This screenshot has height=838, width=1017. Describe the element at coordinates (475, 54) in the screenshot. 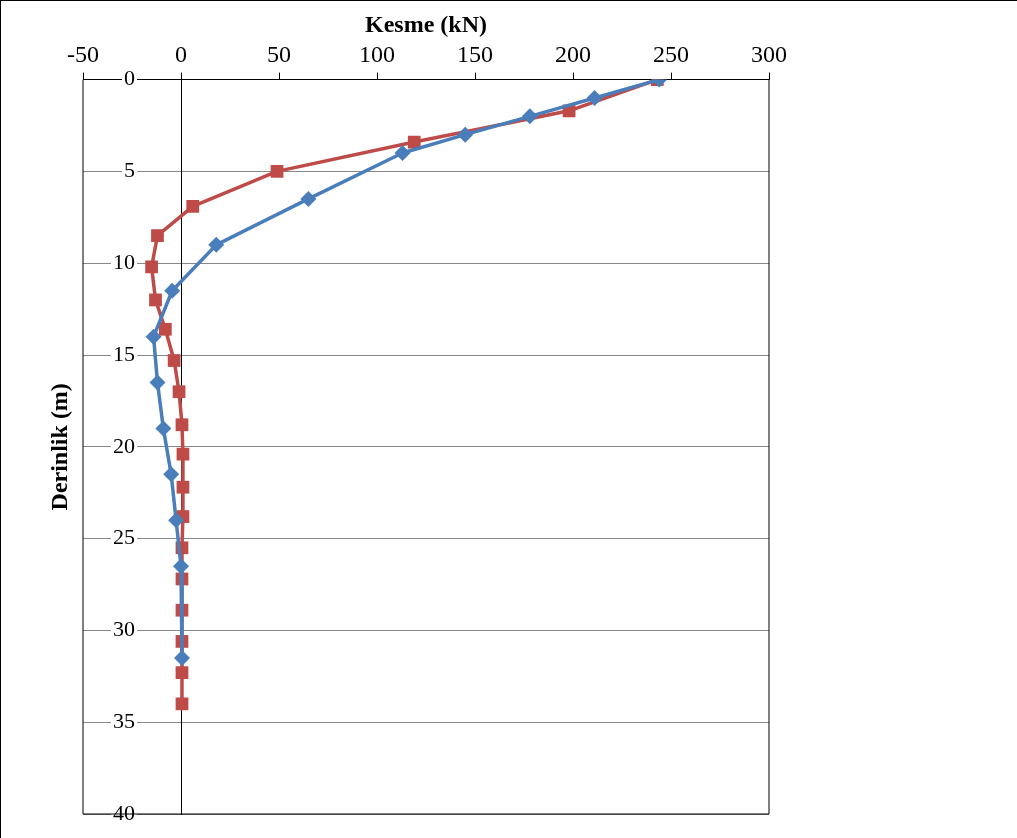

I see `x-tick-label: 150` at that location.